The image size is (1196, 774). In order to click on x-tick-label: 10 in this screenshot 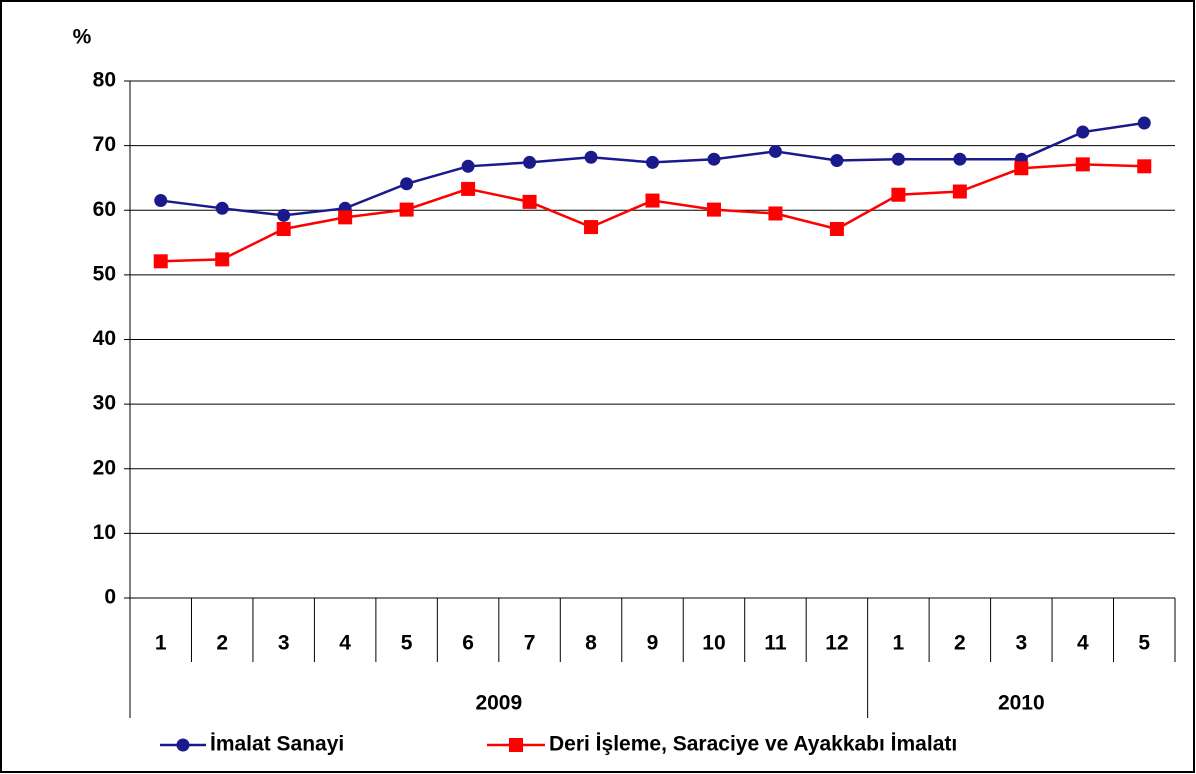, I will do `click(713, 643)`.